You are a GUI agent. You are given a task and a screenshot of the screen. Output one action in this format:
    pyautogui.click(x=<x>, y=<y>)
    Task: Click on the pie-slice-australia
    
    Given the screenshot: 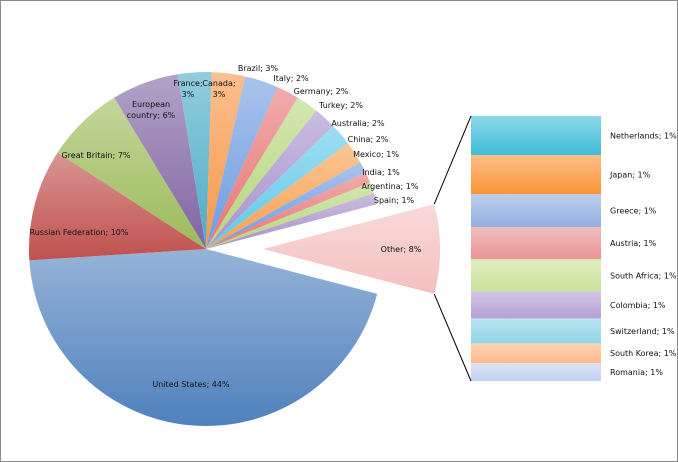 What is the action you would take?
    pyautogui.click(x=277, y=187)
    